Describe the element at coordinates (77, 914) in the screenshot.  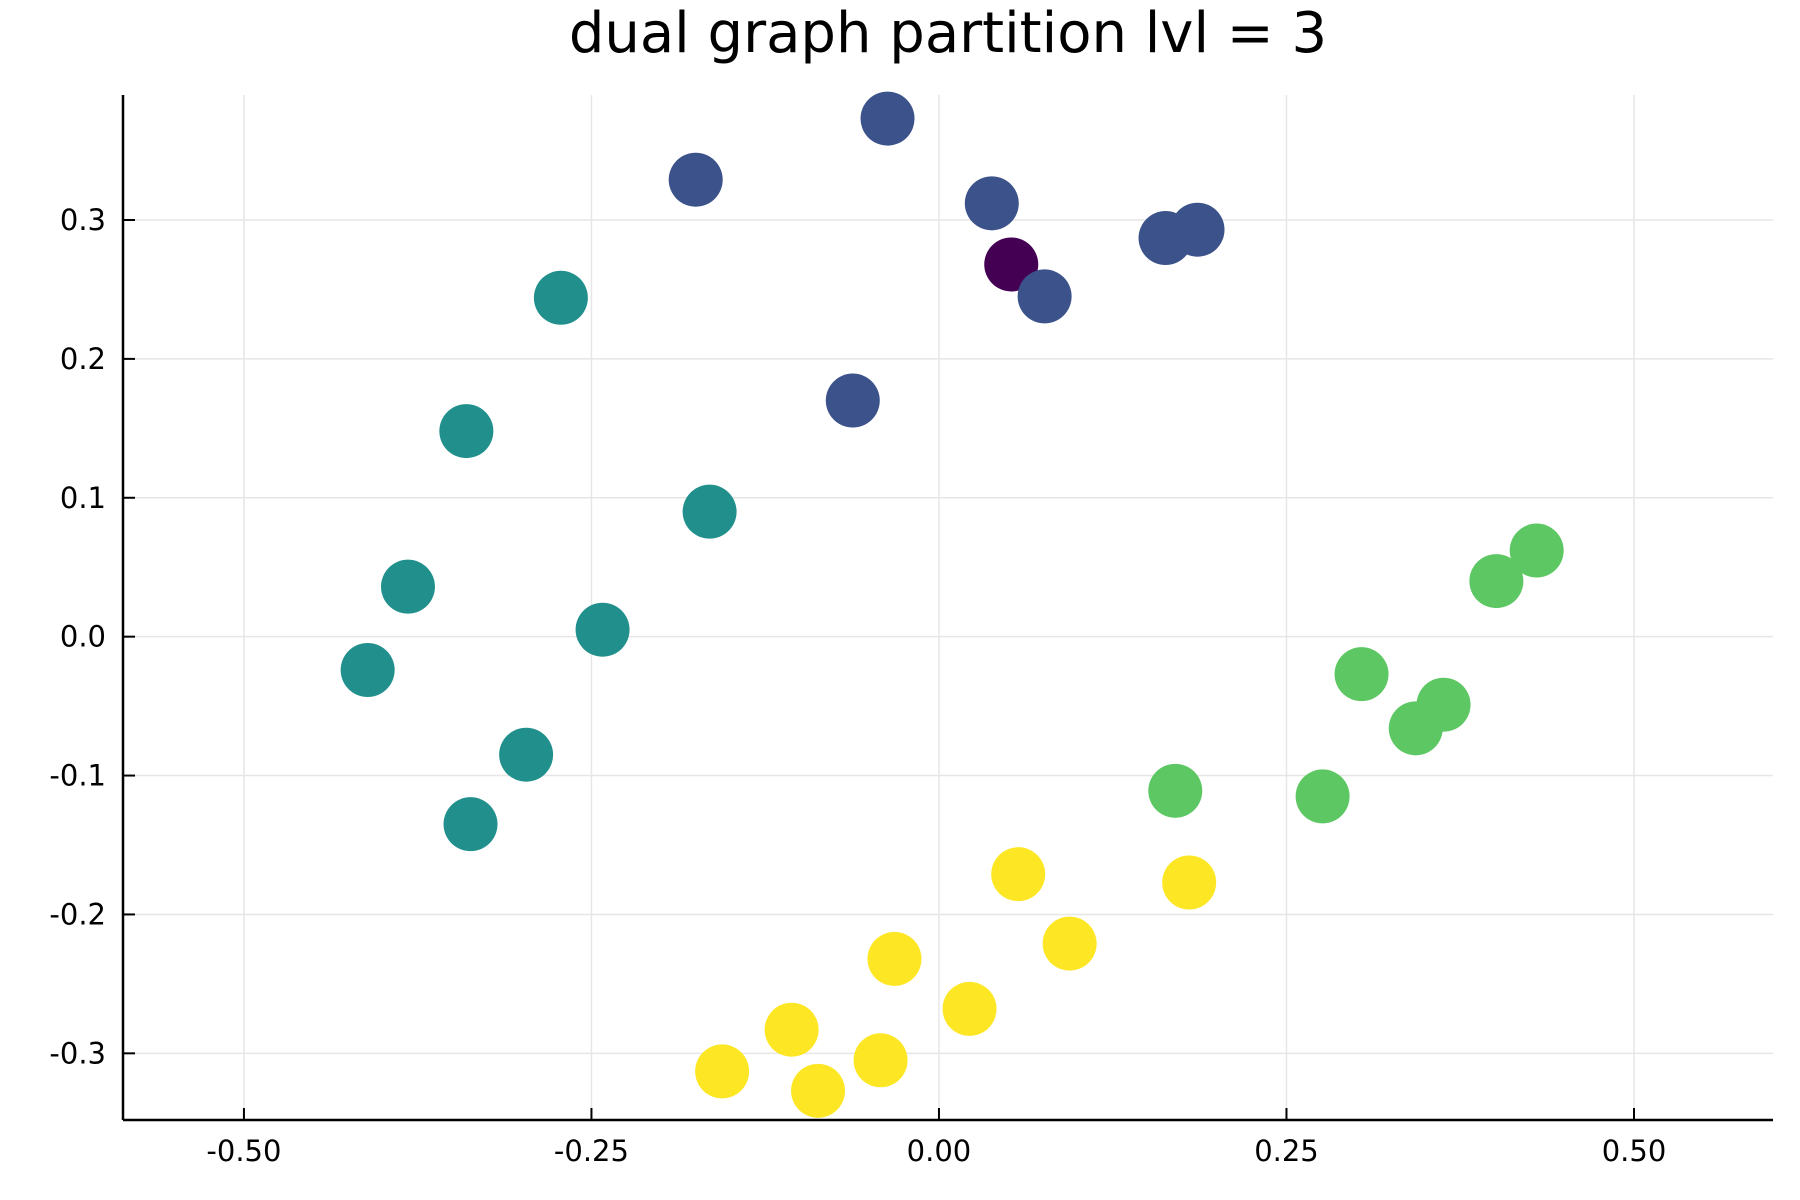
I see `y-tick-label: -0.2` at that location.